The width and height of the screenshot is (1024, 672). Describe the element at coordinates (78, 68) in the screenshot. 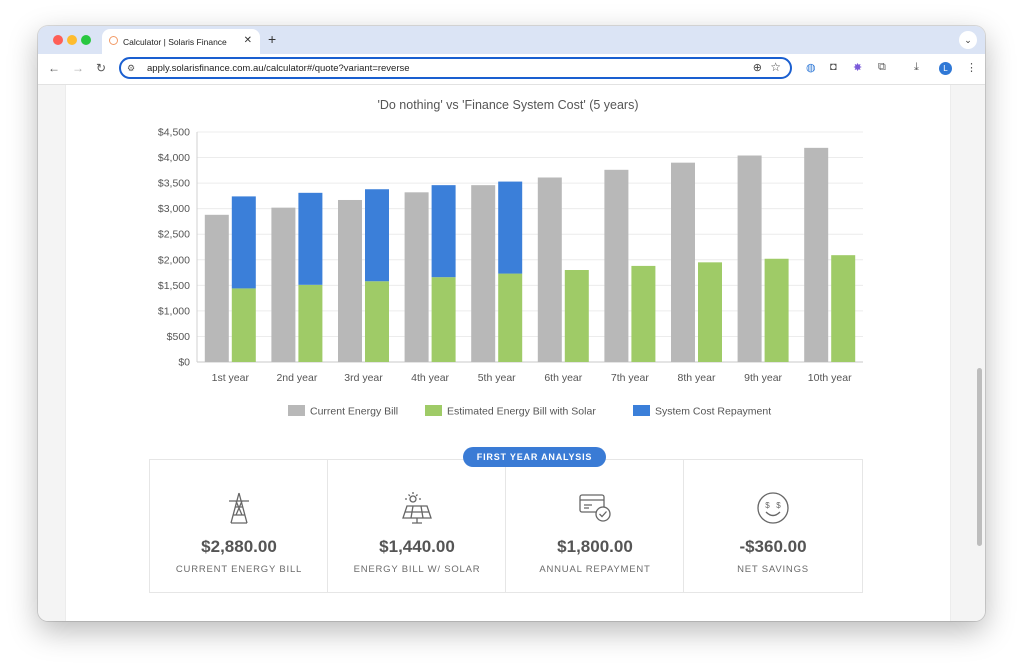

I see `forward-arrow-icon: →` at that location.